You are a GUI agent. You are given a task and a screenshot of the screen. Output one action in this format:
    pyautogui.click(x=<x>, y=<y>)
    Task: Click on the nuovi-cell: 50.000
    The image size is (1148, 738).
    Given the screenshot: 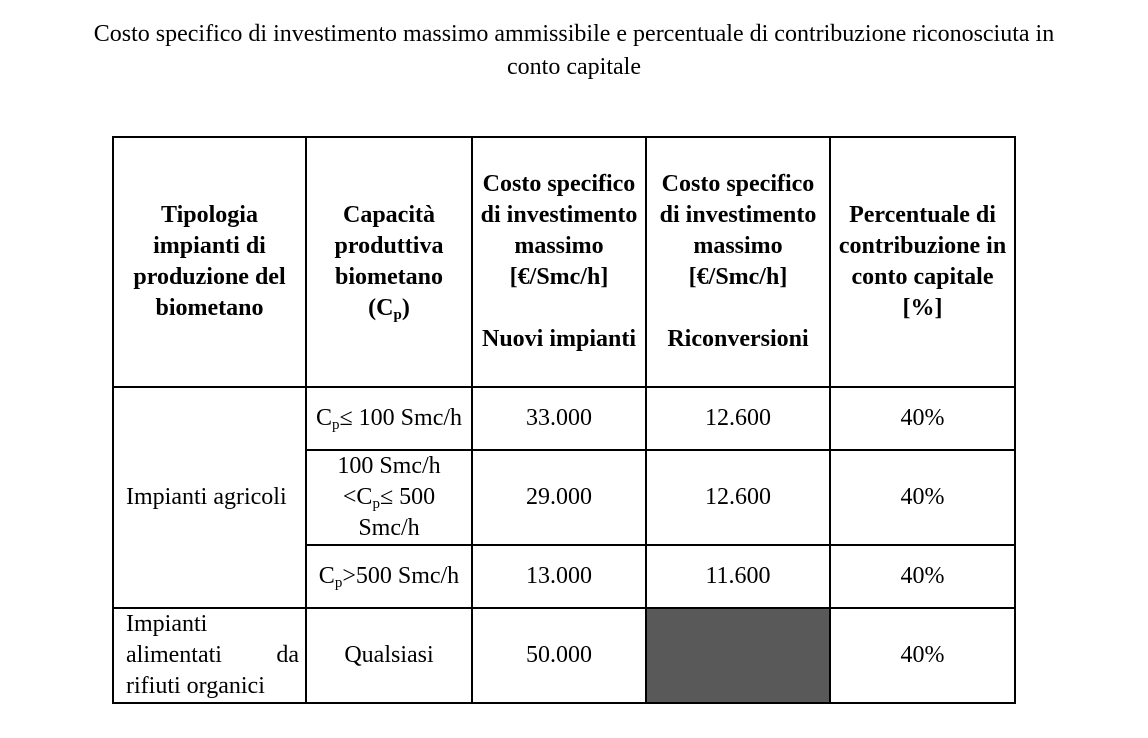 What is the action you would take?
    pyautogui.click(x=559, y=655)
    